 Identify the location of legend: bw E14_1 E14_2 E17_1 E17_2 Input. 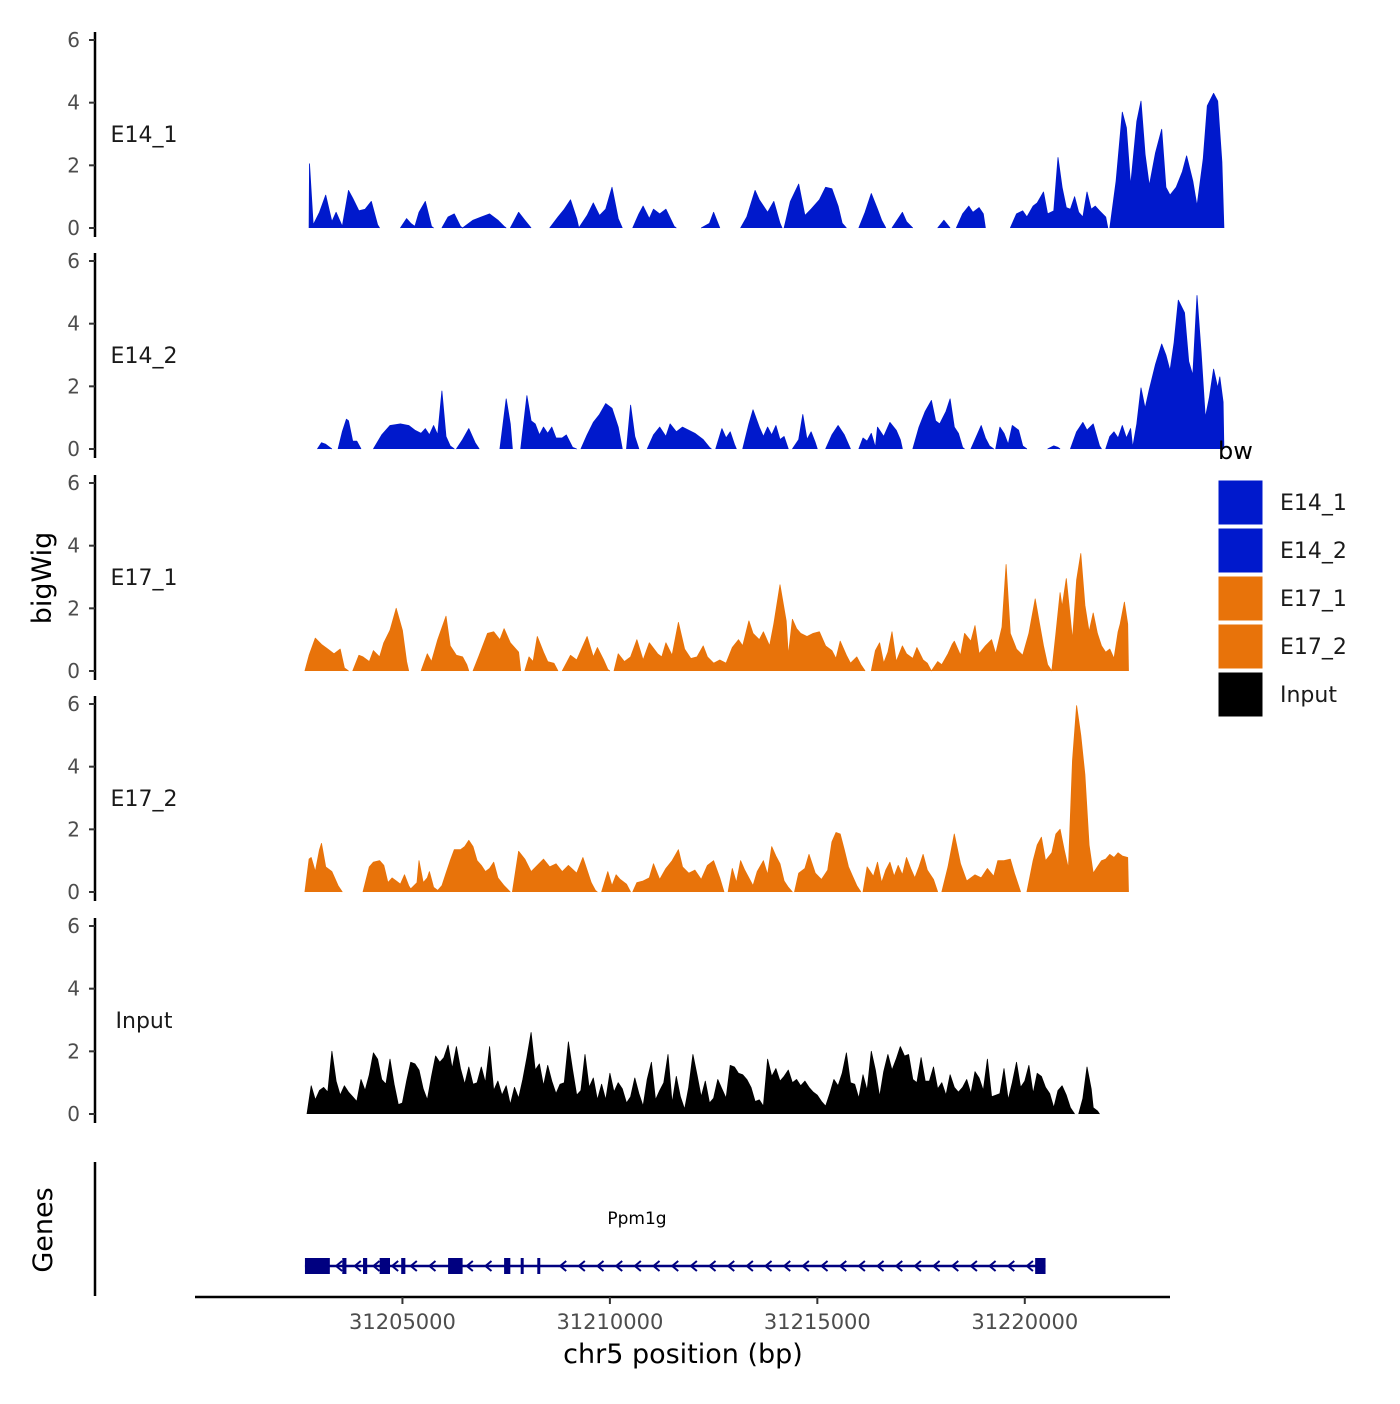
(1282, 577).